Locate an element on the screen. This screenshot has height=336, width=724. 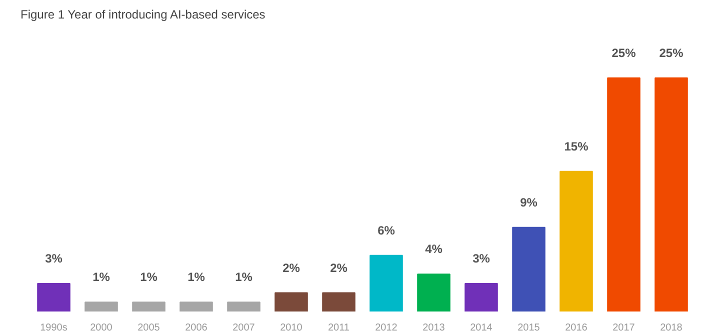
x-tick-label: 2017 is located at coordinates (624, 328).